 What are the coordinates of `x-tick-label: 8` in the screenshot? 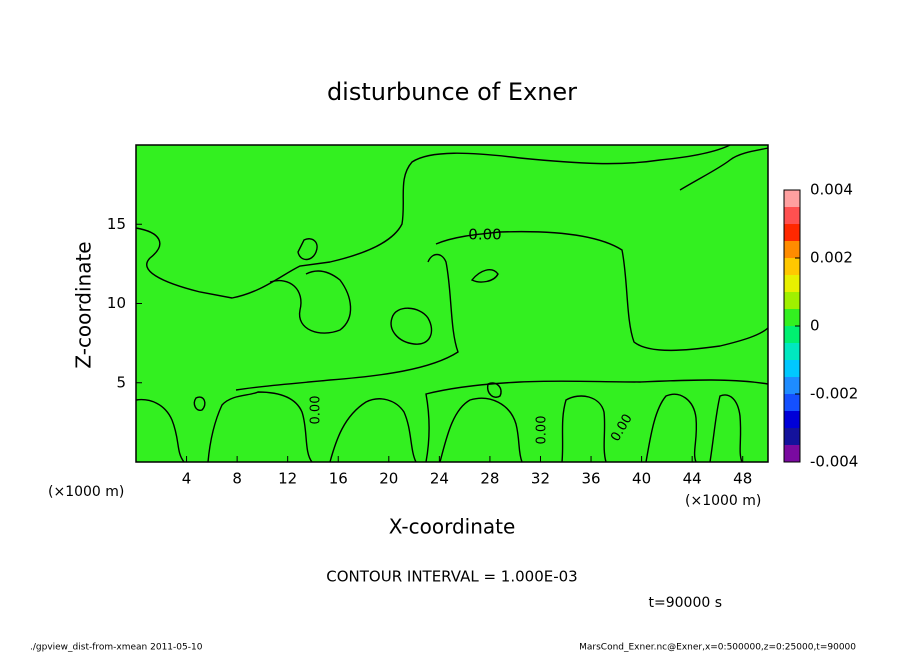 It's located at (237, 479).